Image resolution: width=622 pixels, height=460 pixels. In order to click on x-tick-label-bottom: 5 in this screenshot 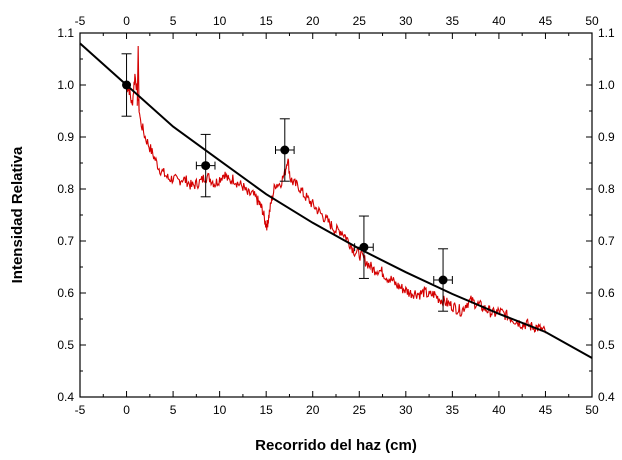, I will do `click(173, 410)`.